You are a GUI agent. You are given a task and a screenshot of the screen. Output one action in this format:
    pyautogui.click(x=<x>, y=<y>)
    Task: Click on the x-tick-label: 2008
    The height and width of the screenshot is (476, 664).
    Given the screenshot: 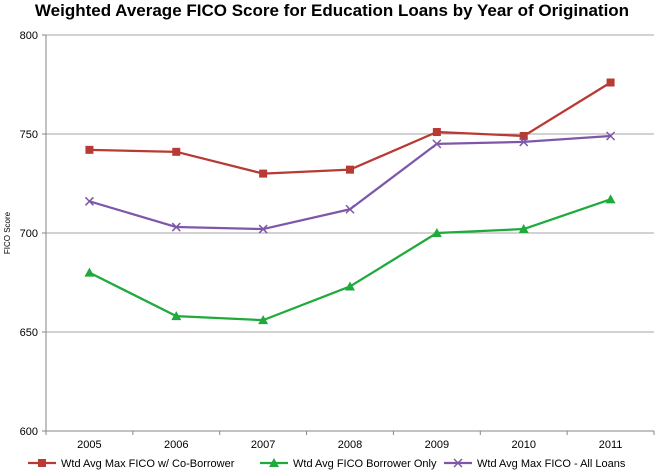 What is the action you would take?
    pyautogui.click(x=350, y=445)
    